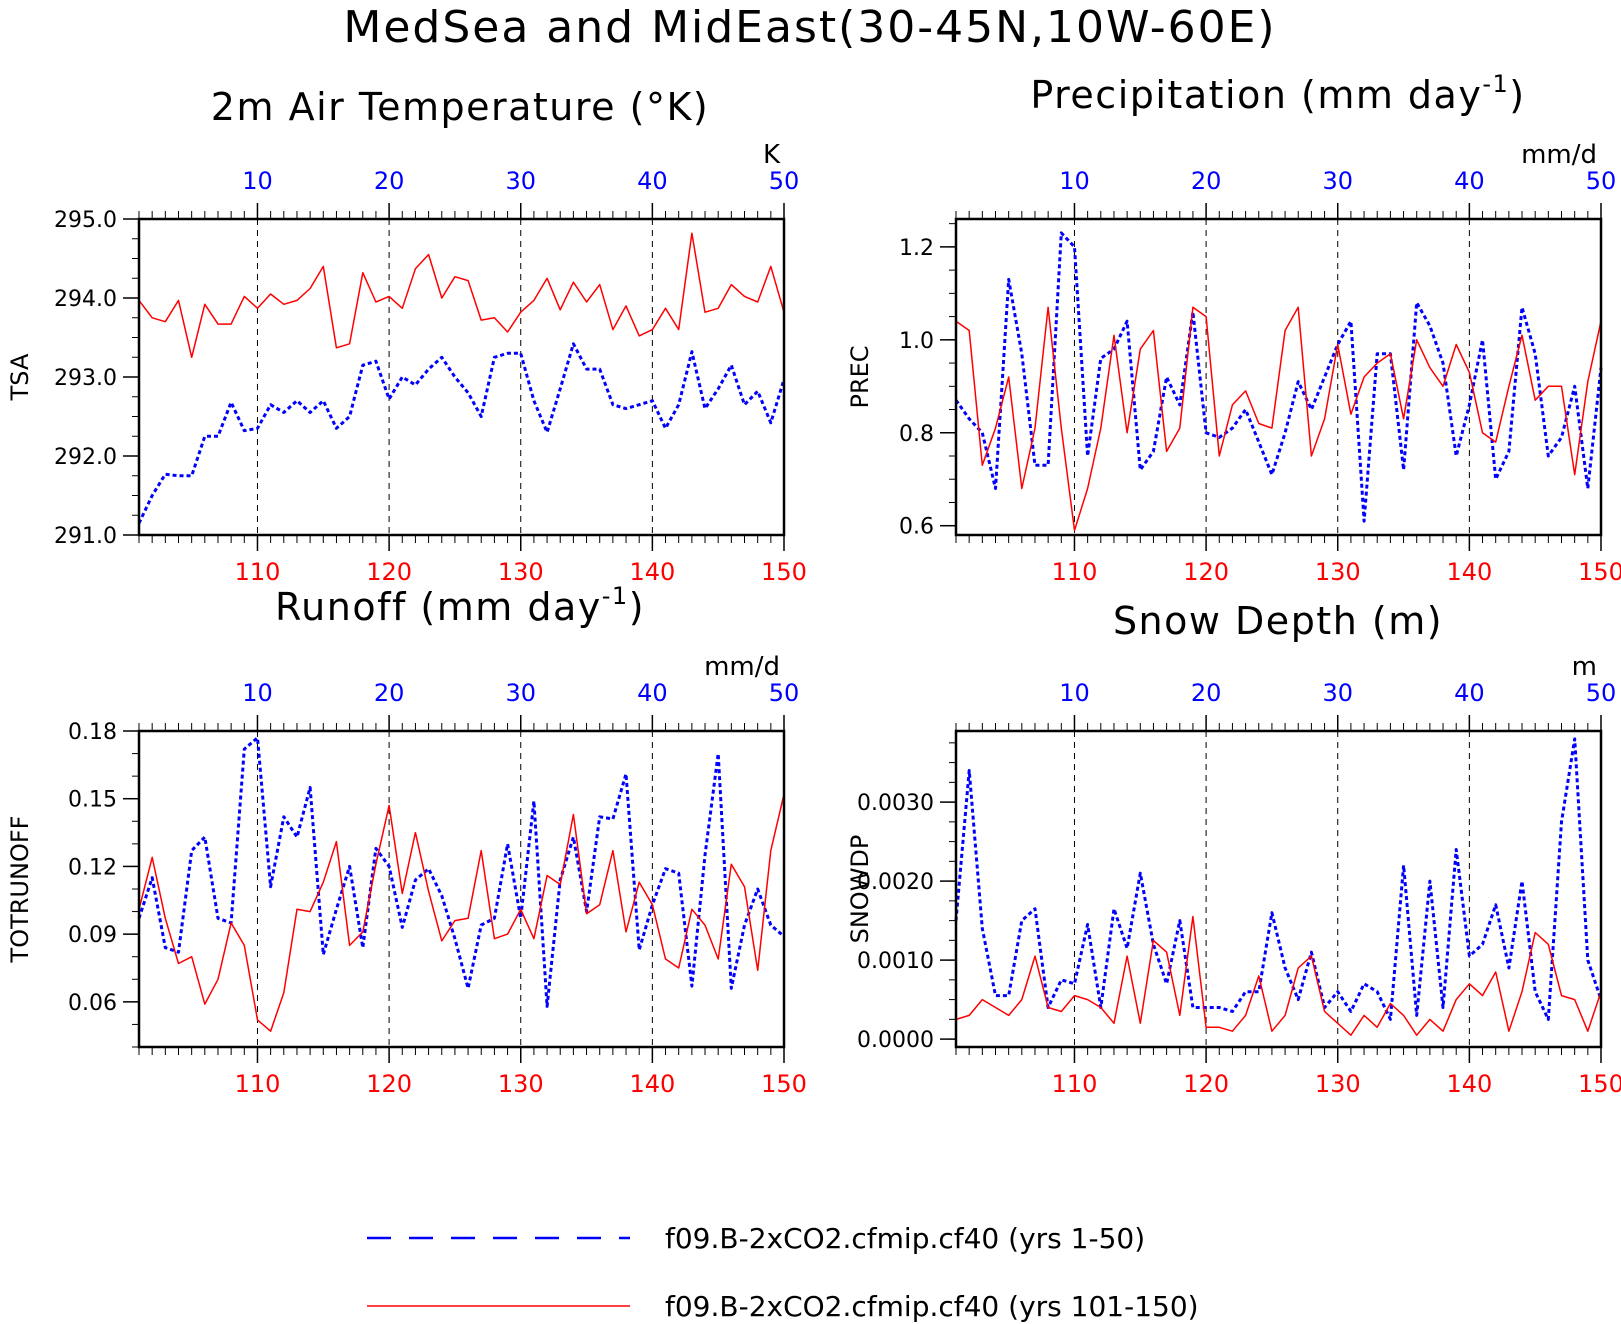 The width and height of the screenshot is (1621, 1324). I want to click on y-tick-label: 0.09, so click(92, 935).